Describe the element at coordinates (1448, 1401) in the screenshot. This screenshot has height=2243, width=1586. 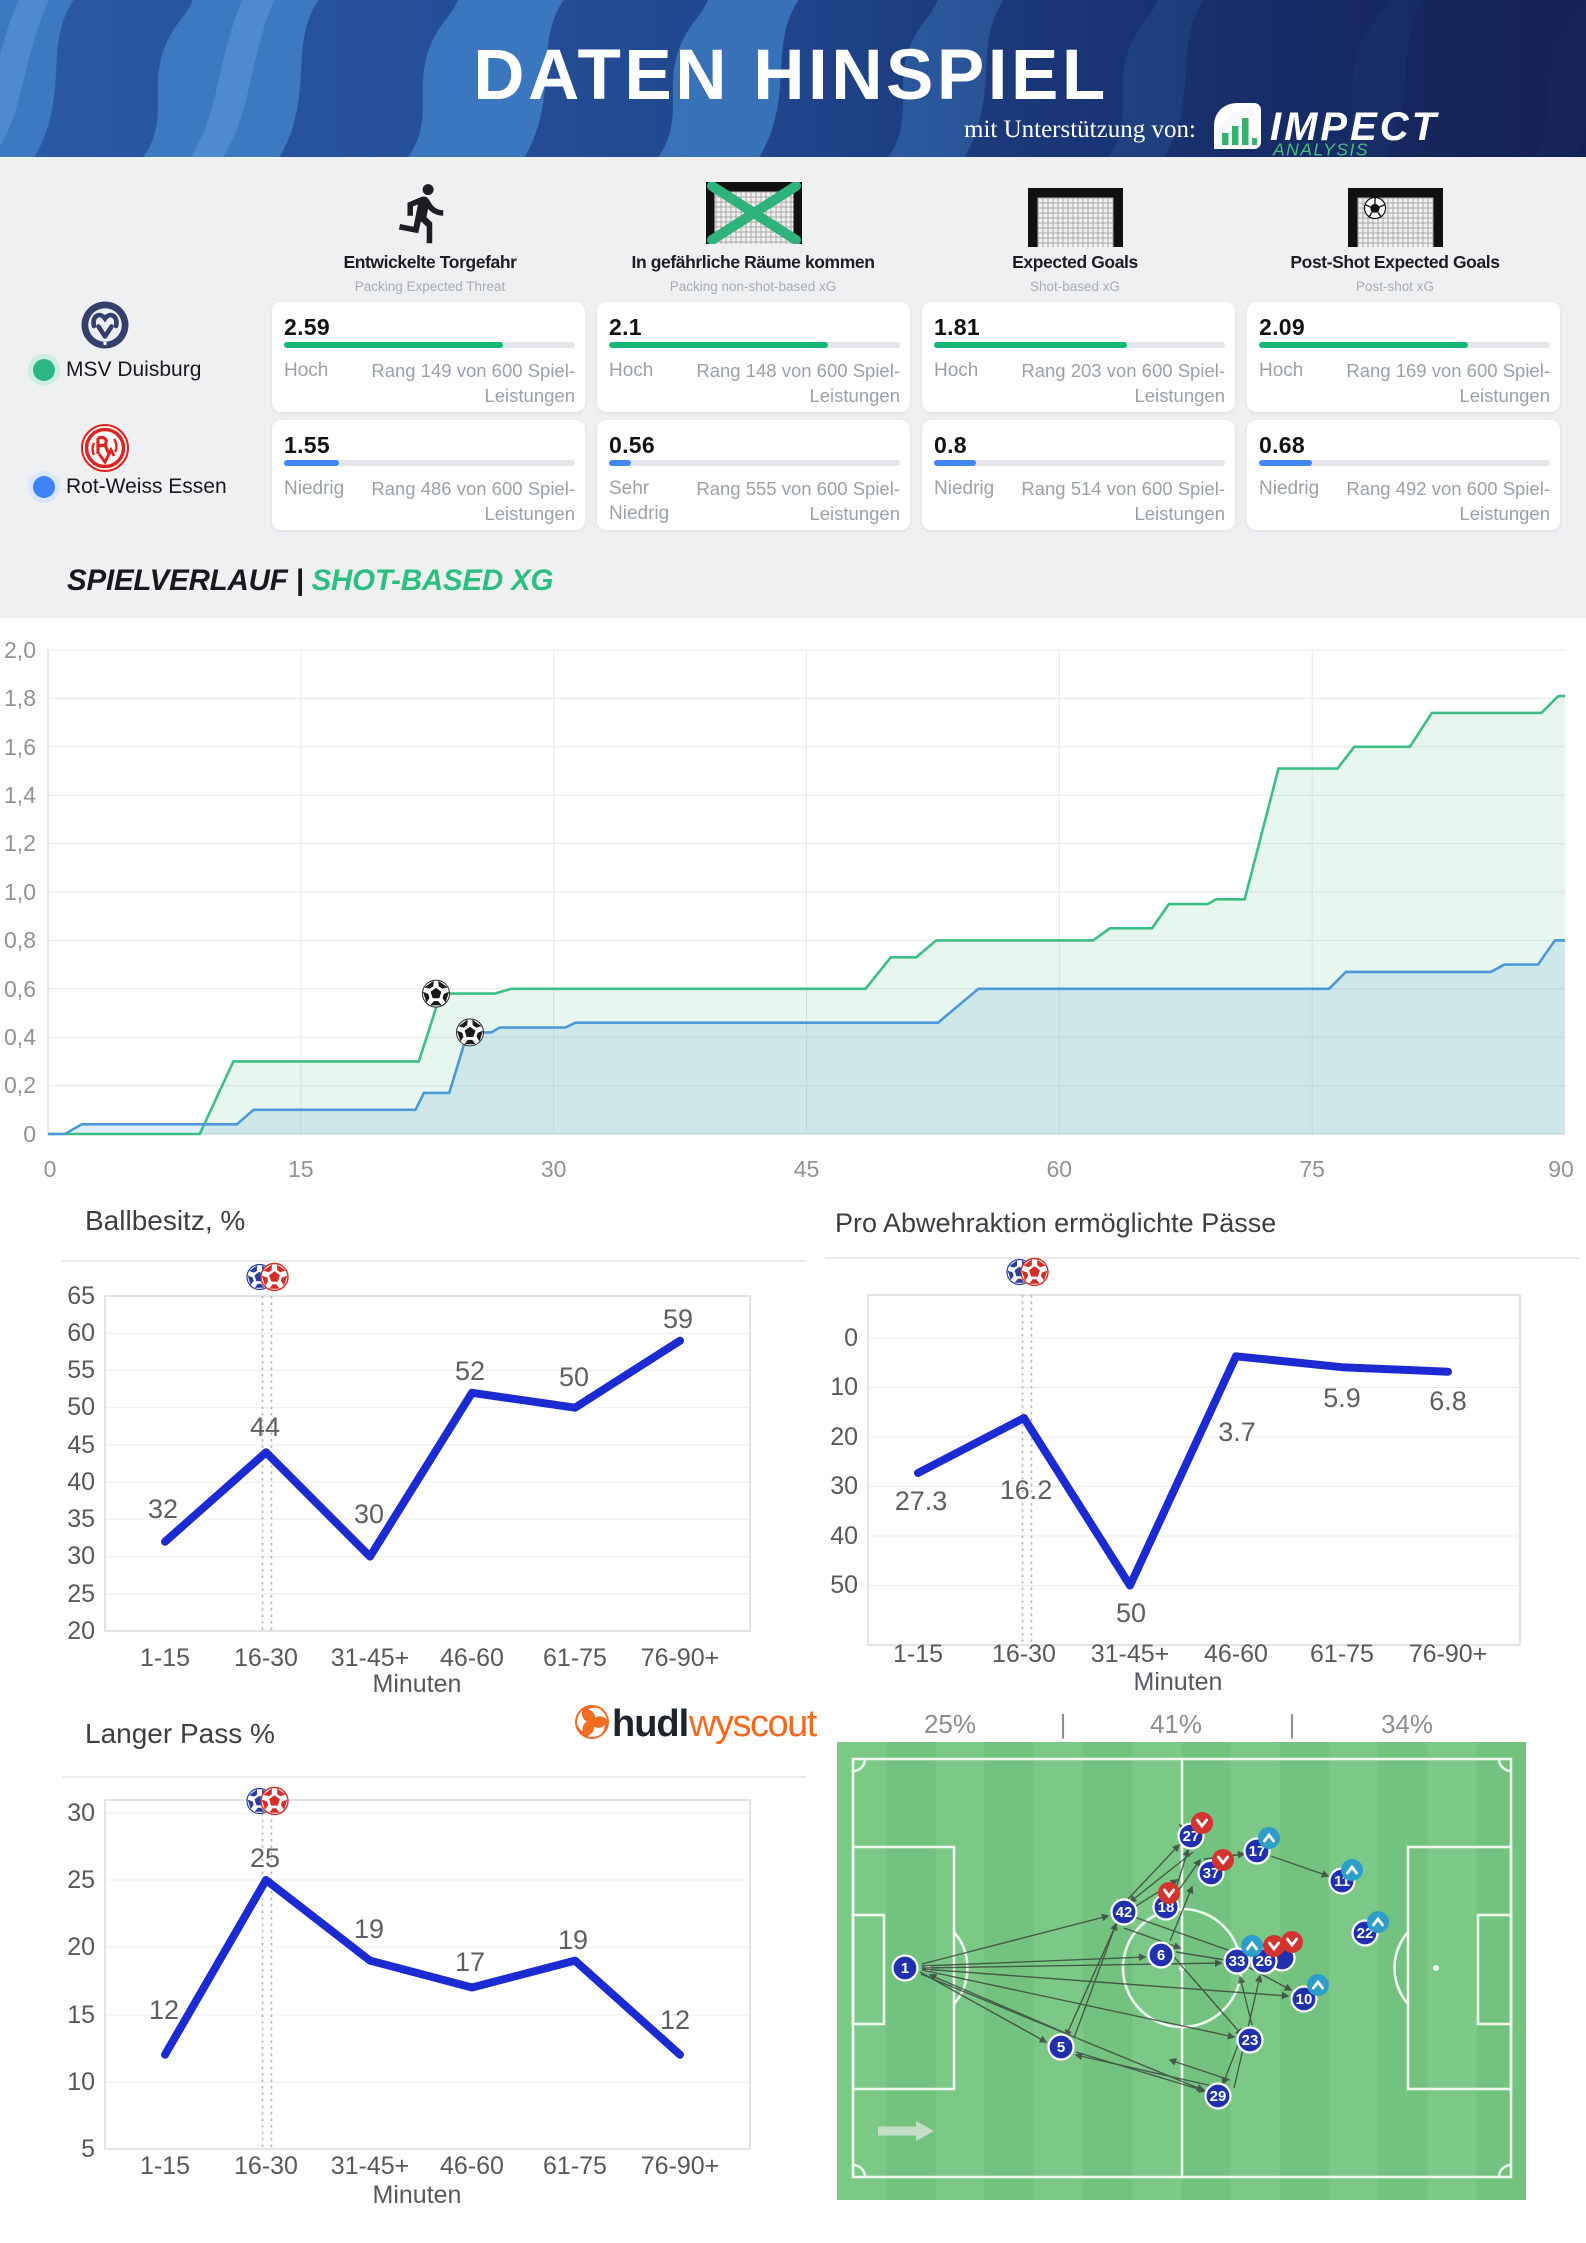
I see `svg-text: 6.8` at that location.